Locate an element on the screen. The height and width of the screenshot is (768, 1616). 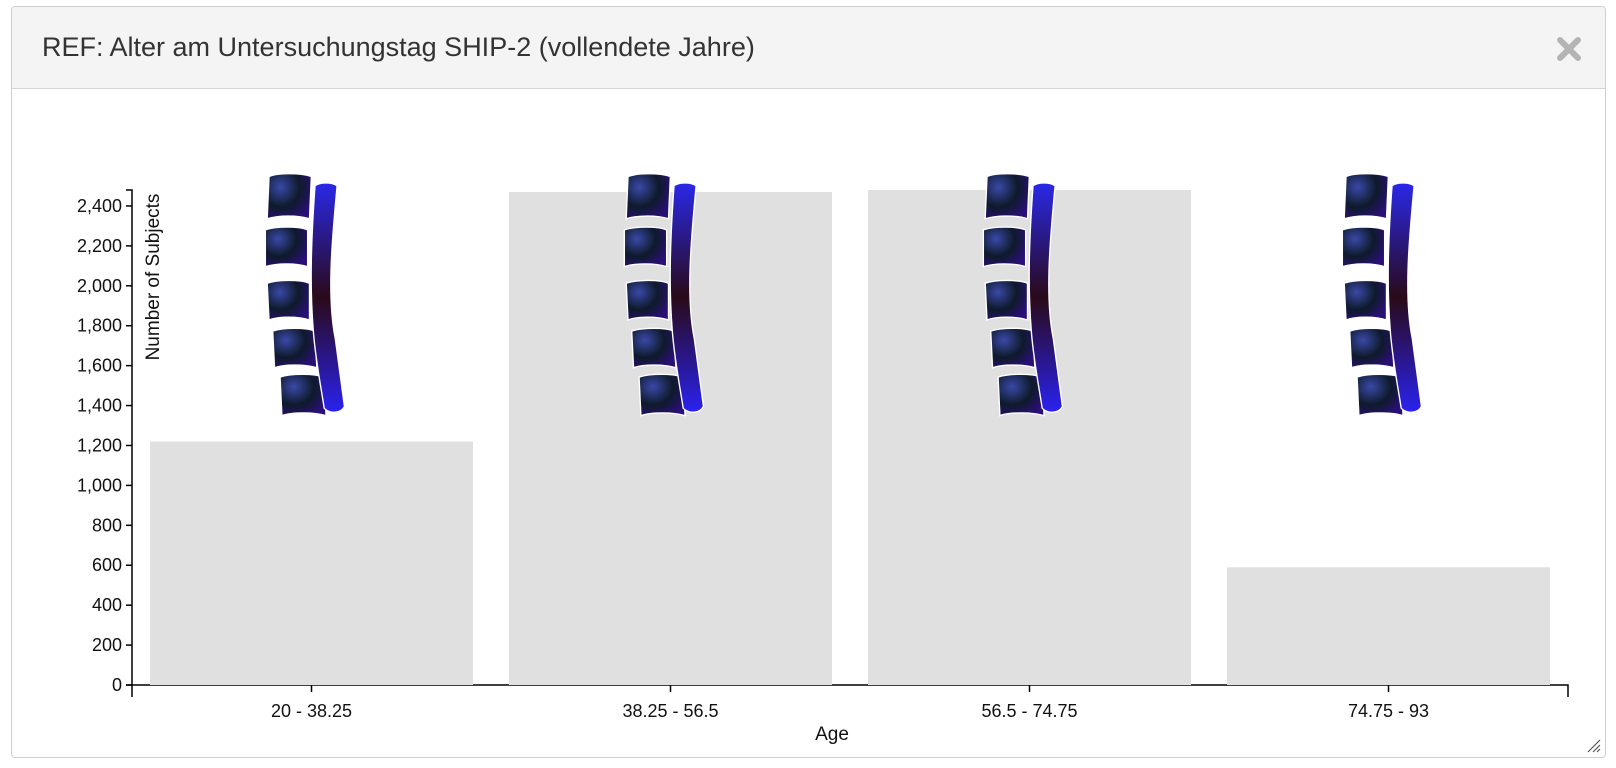
x-tick-label: 20 - 38.25 is located at coordinates (311, 711).